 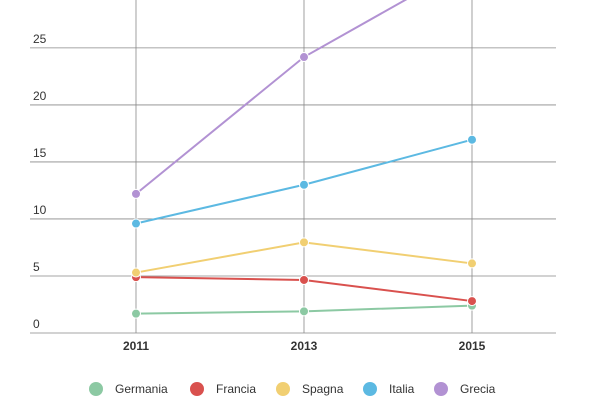 What do you see at coordinates (478, 389) in the screenshot?
I see `legend-label: Grecia` at bounding box center [478, 389].